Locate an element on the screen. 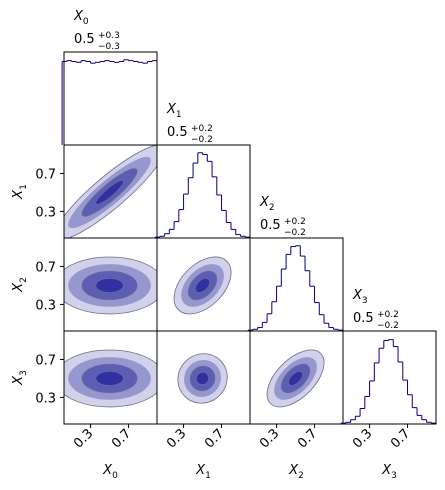 The image size is (445, 490). title-index: 0 is located at coordinates (86, 22).